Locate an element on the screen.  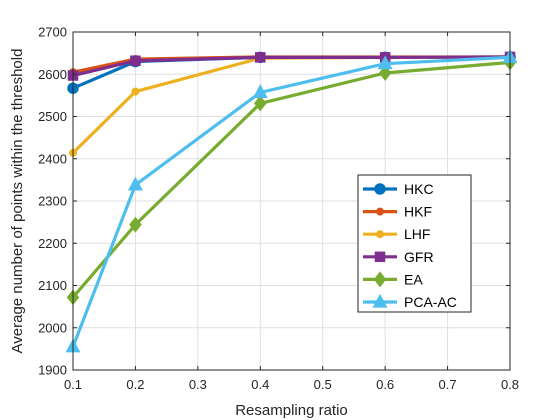
y-tick-label: 2700 is located at coordinates (52, 32).